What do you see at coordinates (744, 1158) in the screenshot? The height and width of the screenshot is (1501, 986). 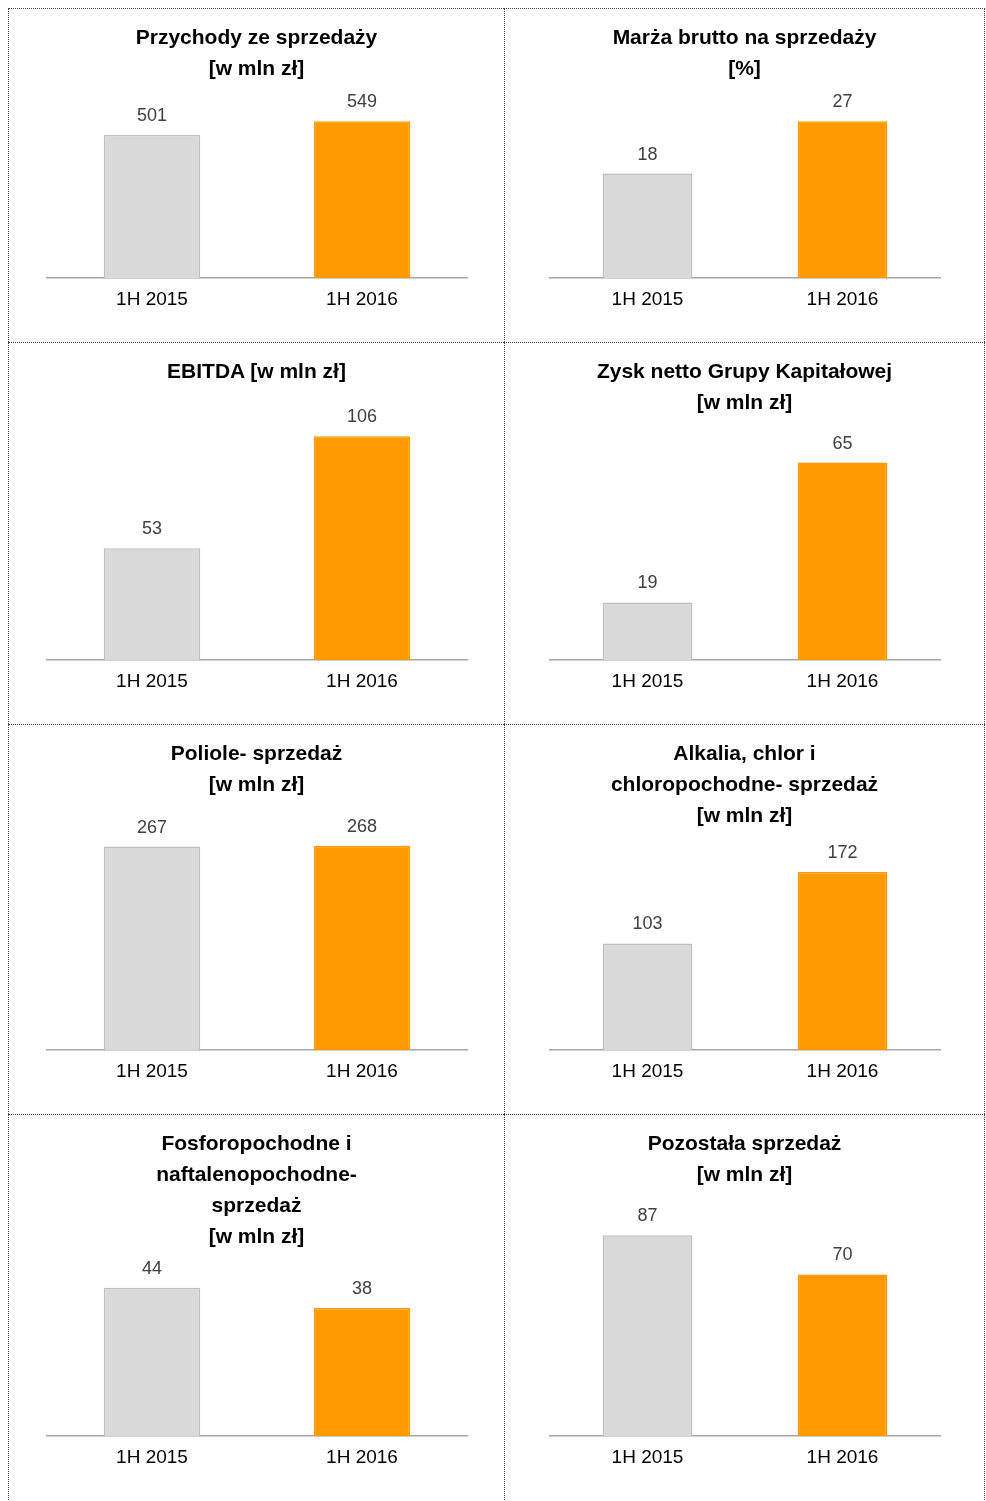 I see `chart-title: Pozostała sprzedaż [w mln zł]` at bounding box center [744, 1158].